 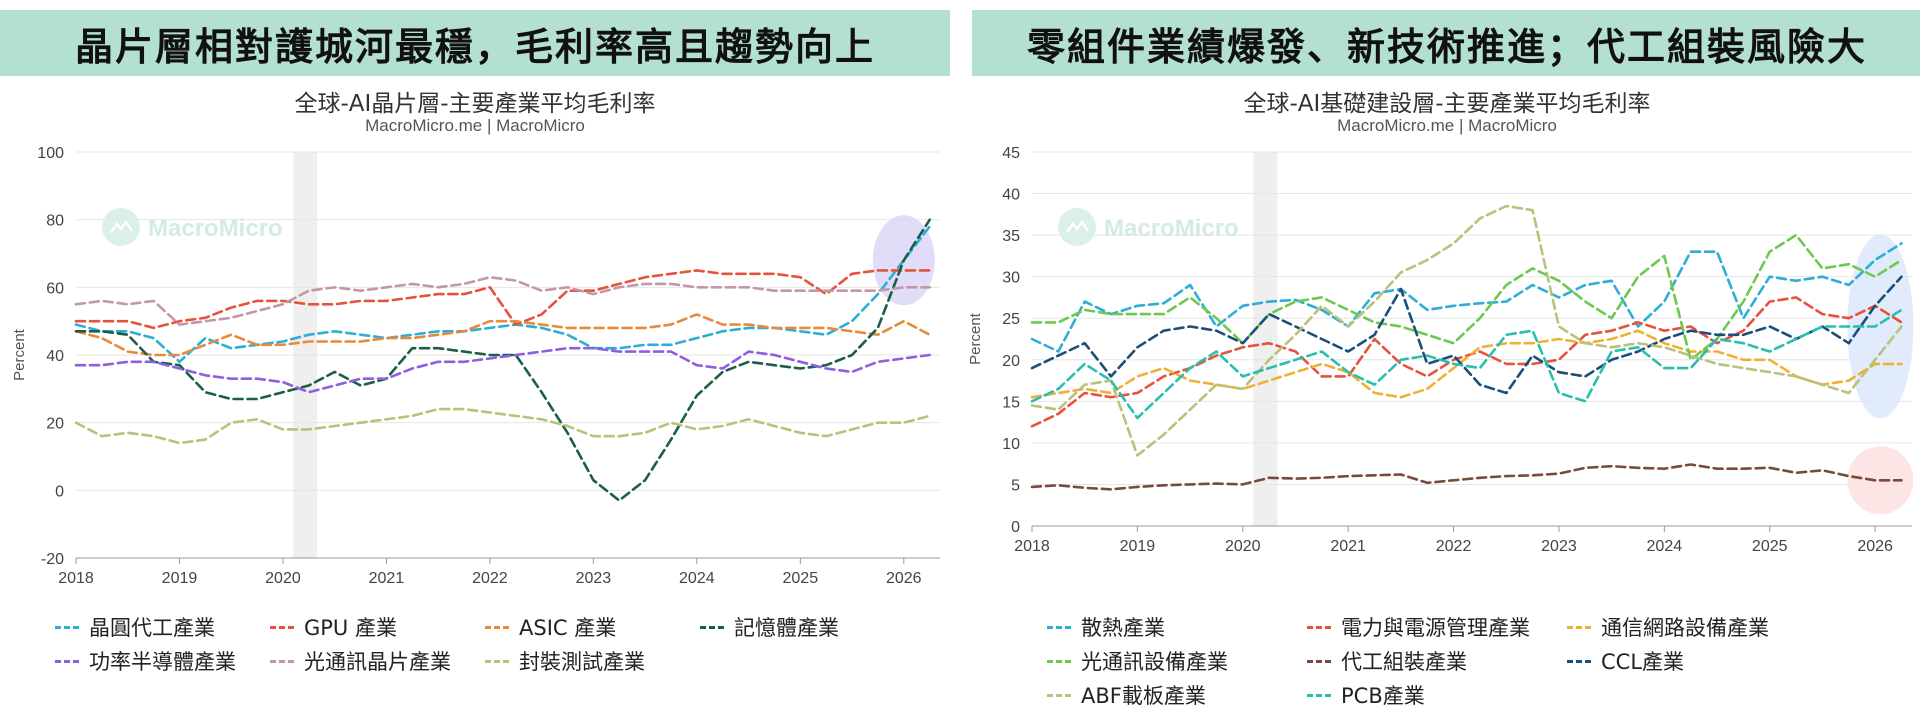 I want to click on y-tick-label: 80, so click(x=55, y=221).